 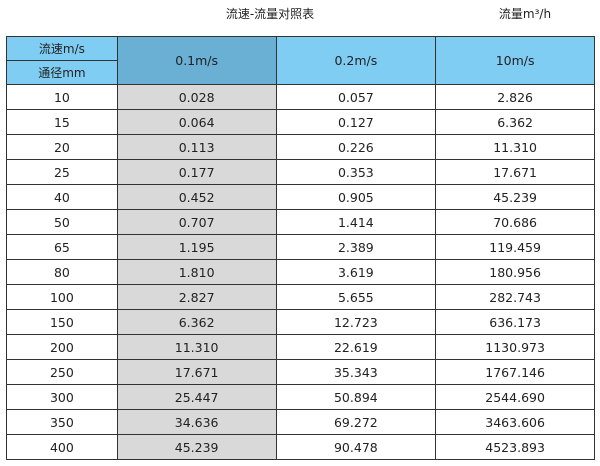 What do you see at coordinates (270, 14) in the screenshot?
I see `table-title: 流速-流量对照表` at bounding box center [270, 14].